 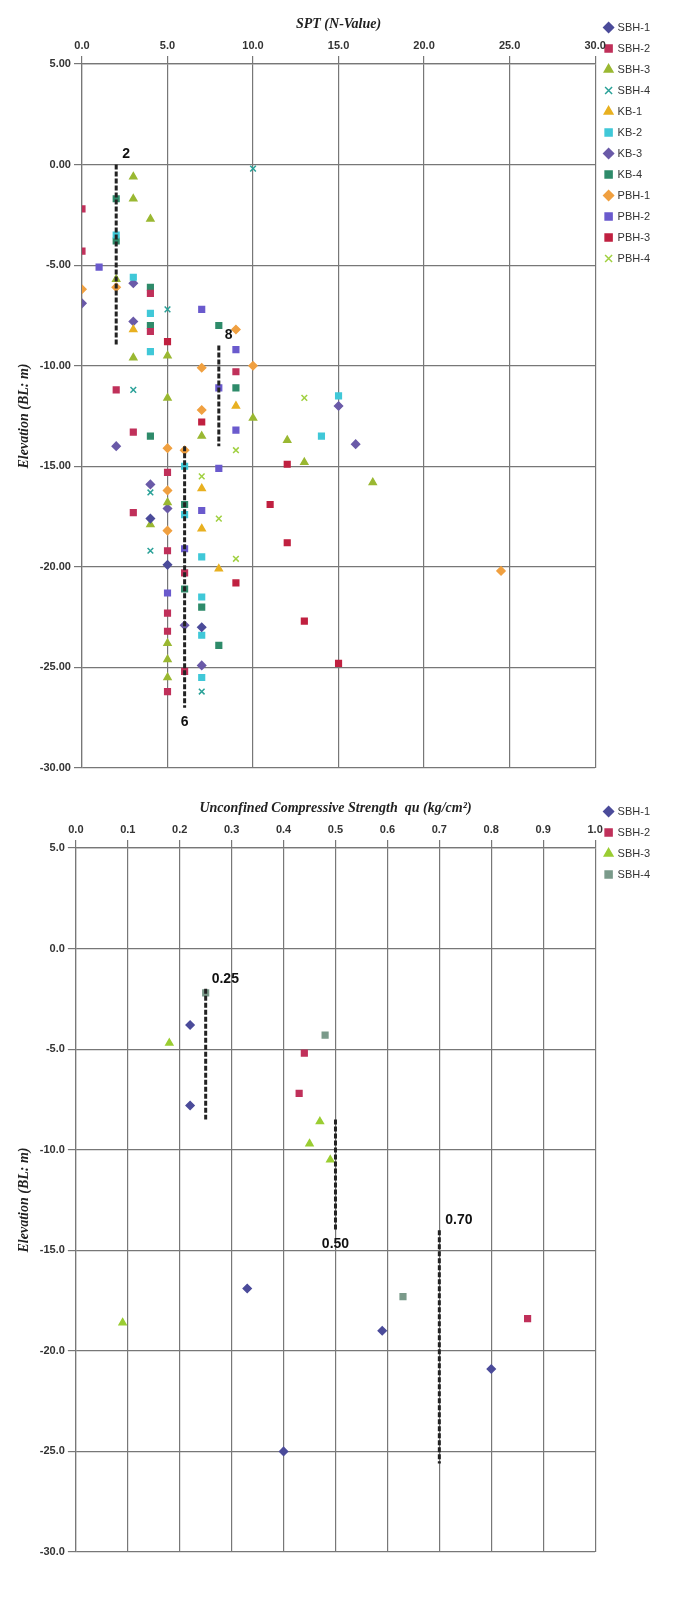 What do you see at coordinates (284, 829) in the screenshot?
I see `x-tick-label: 0.4` at bounding box center [284, 829].